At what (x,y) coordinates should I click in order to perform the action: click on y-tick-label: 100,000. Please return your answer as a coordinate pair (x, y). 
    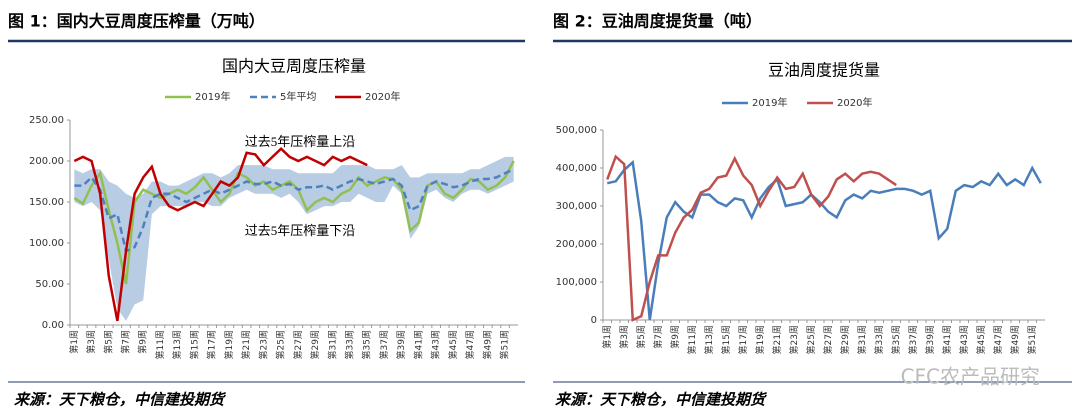
    Looking at the image, I should click on (576, 282).